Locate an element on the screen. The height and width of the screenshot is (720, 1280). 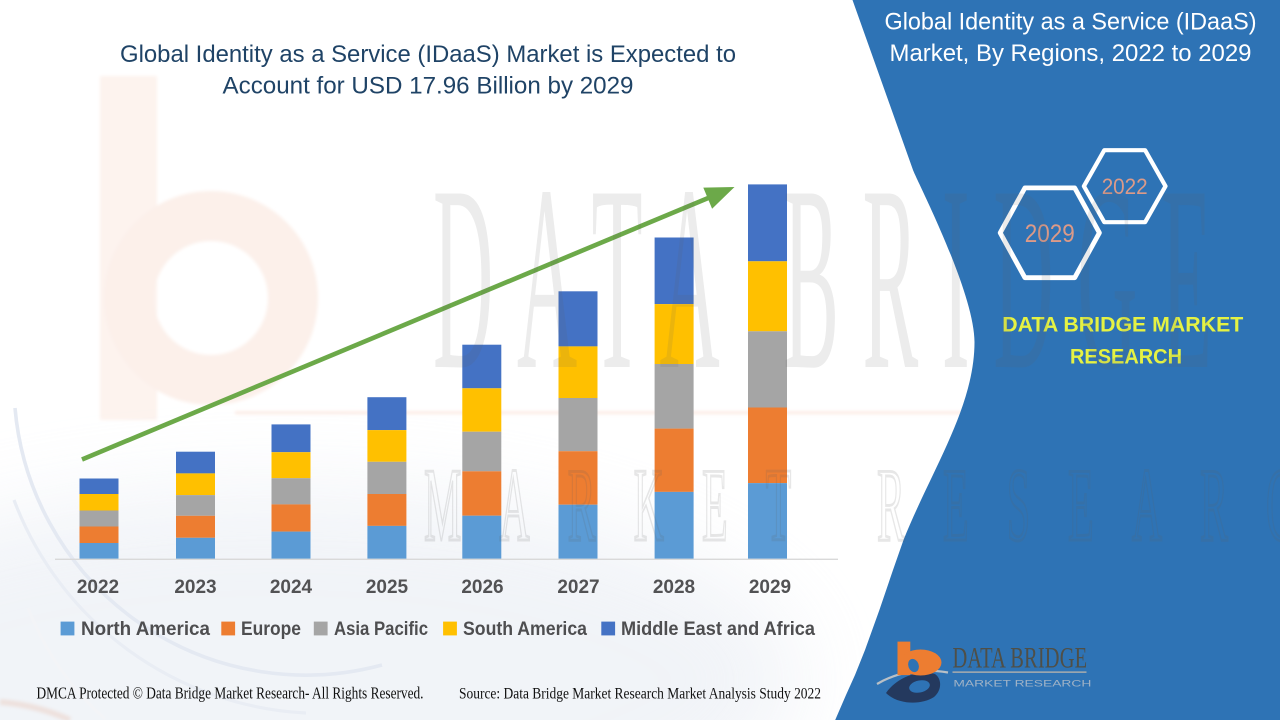
svg-text: DATA BRIDGE is located at coordinates (1020, 658).